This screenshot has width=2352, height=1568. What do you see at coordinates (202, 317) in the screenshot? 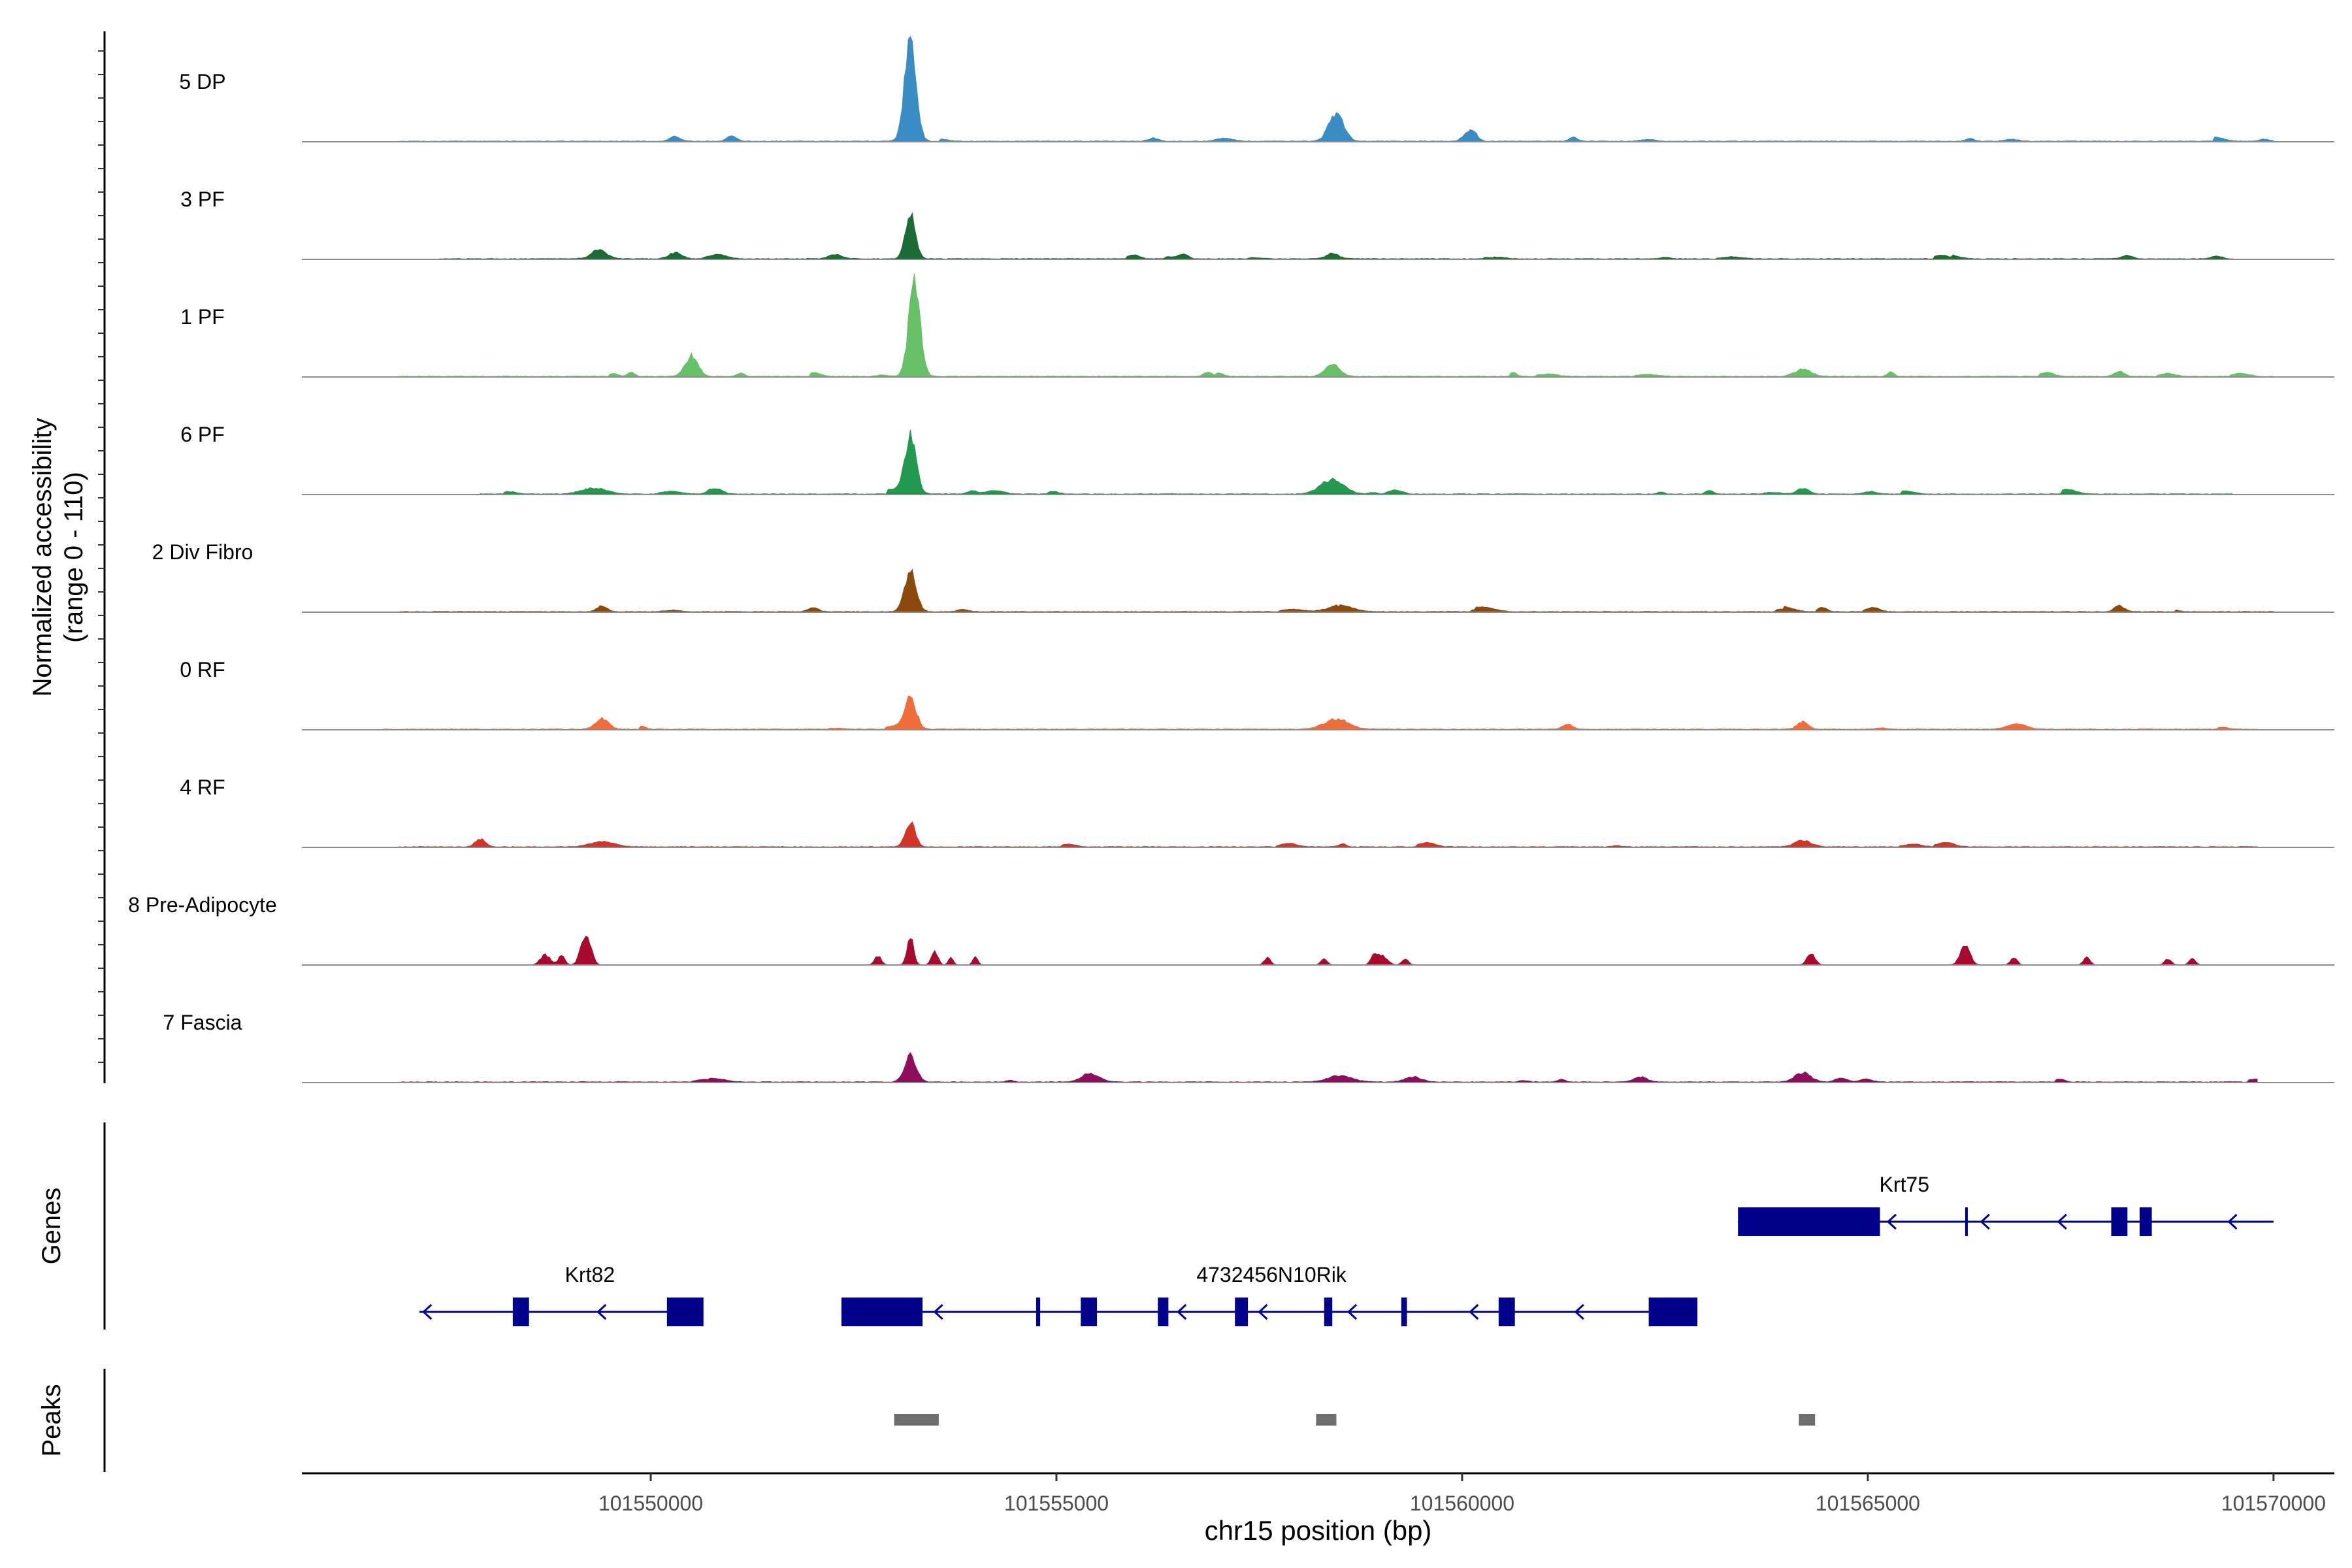
I see `track-label: 1 PF` at bounding box center [202, 317].